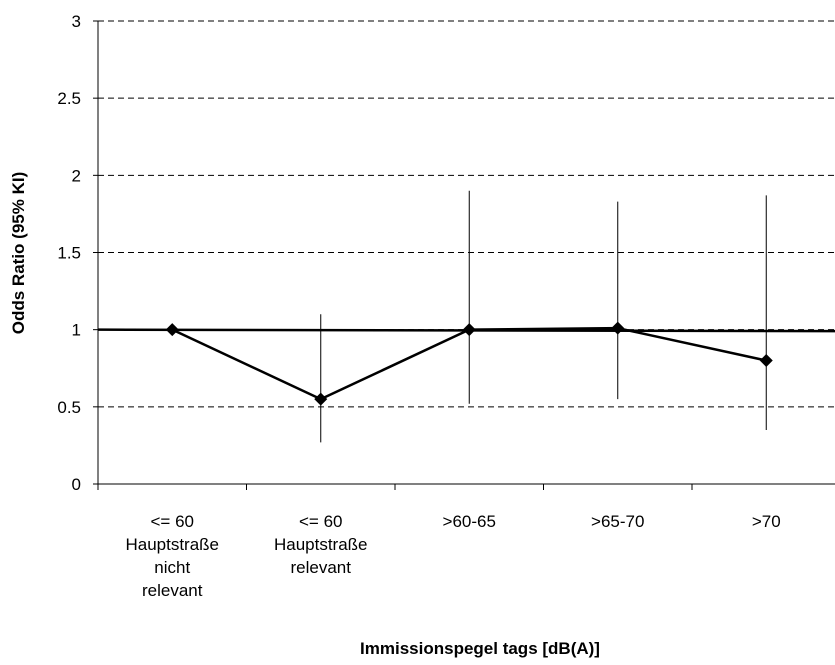 Image resolution: width=835 pixels, height=665 pixels. What do you see at coordinates (469, 363) in the screenshot?
I see `series` at bounding box center [469, 363].